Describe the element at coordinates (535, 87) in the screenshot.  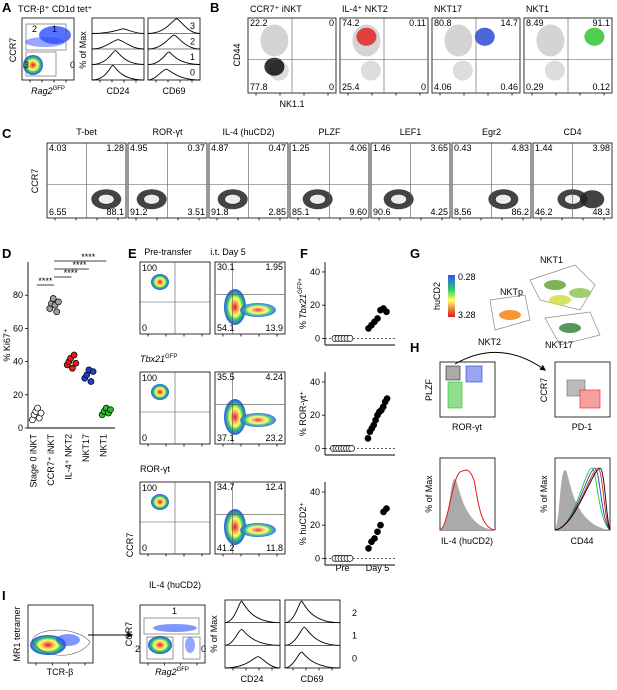
I see `label-part: 0.29` at that location.